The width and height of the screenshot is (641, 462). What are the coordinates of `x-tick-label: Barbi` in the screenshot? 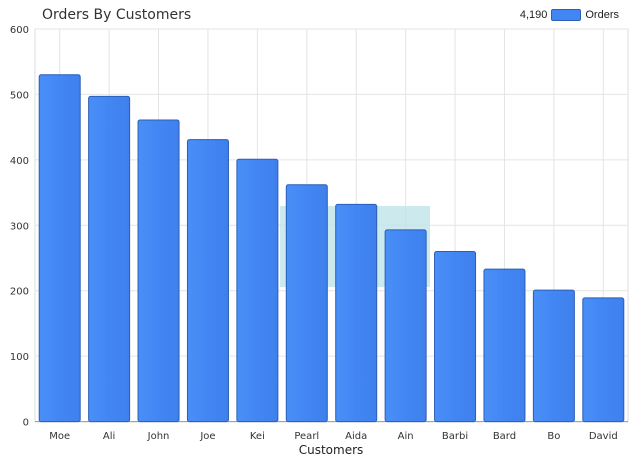 It's located at (455, 436).